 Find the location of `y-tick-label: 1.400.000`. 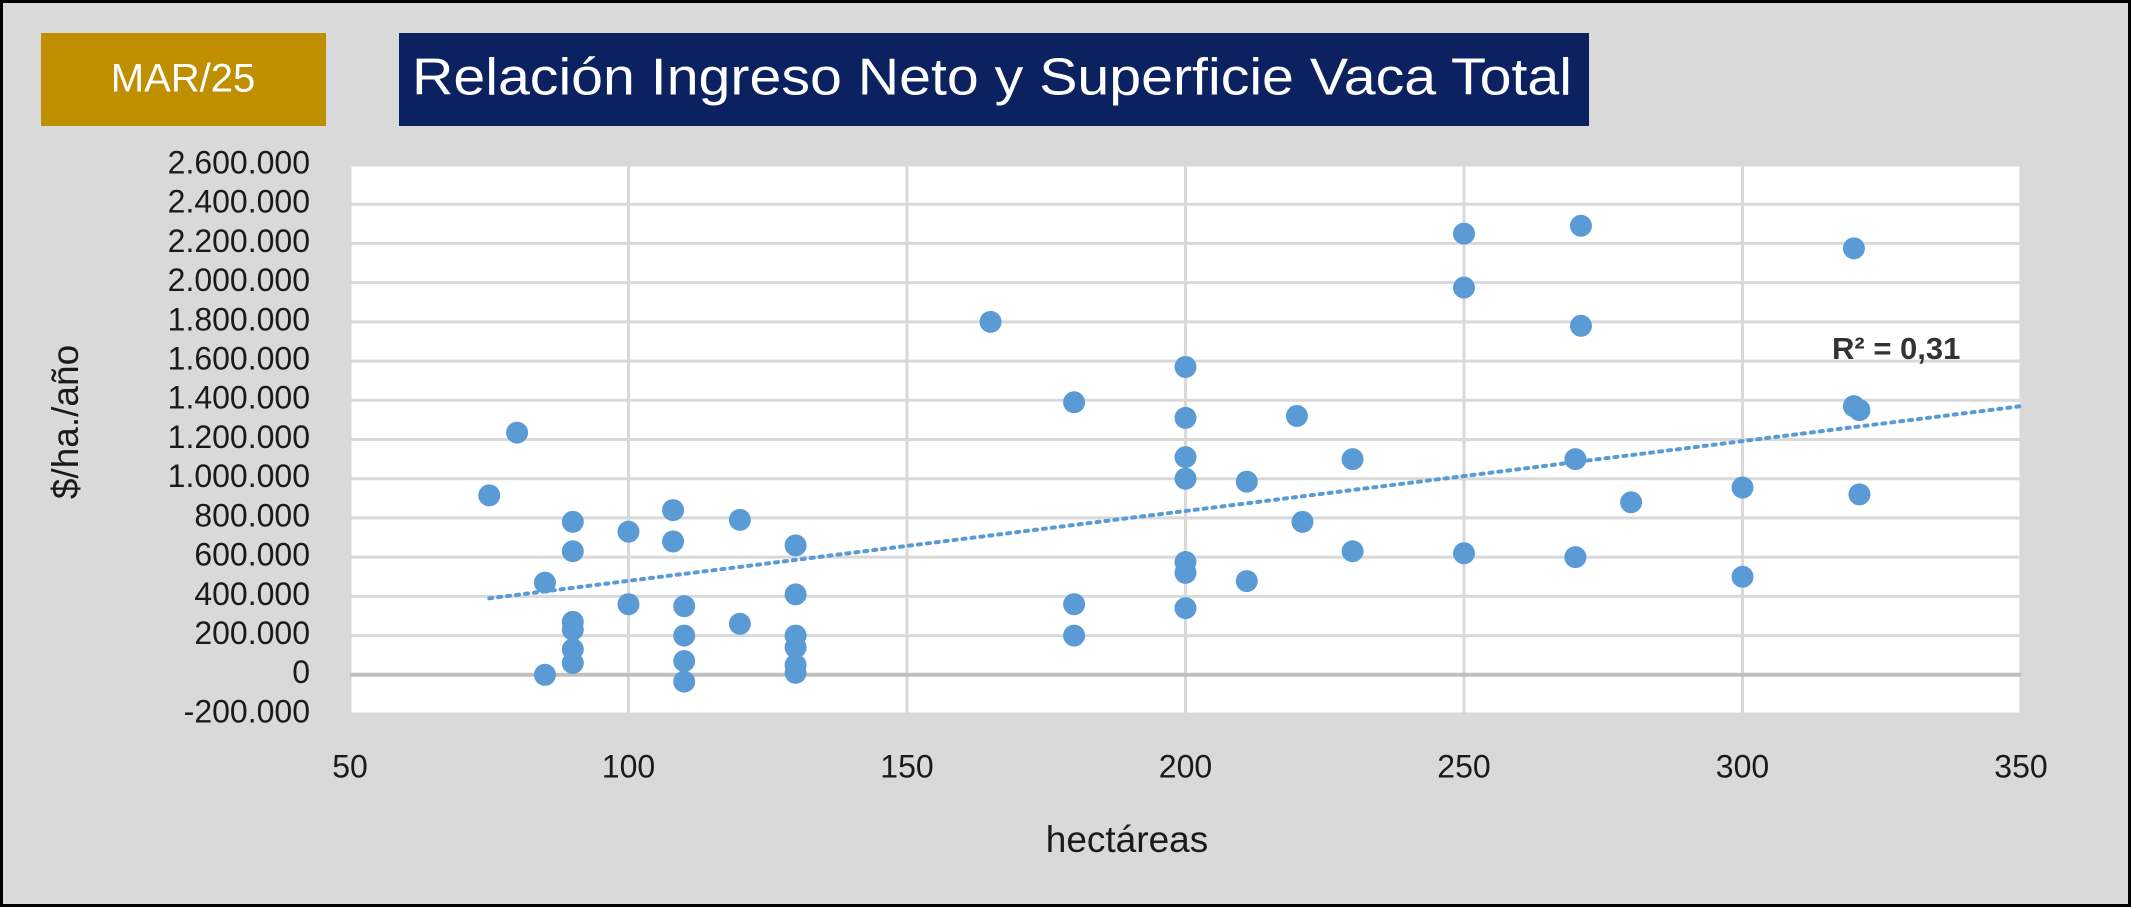

y-tick-label: 1.400.000 is located at coordinates (239, 398).